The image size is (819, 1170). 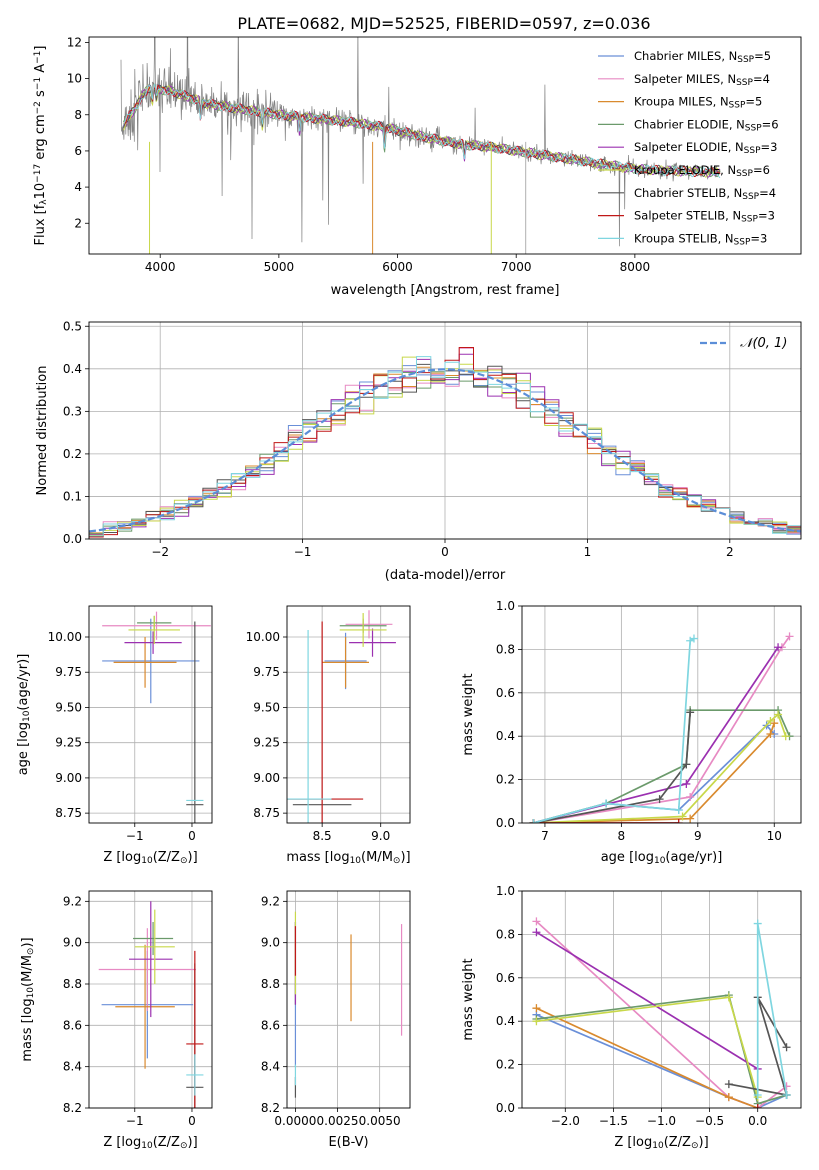 I want to click on y-tick-label: 9.50, so click(x=266, y=707).